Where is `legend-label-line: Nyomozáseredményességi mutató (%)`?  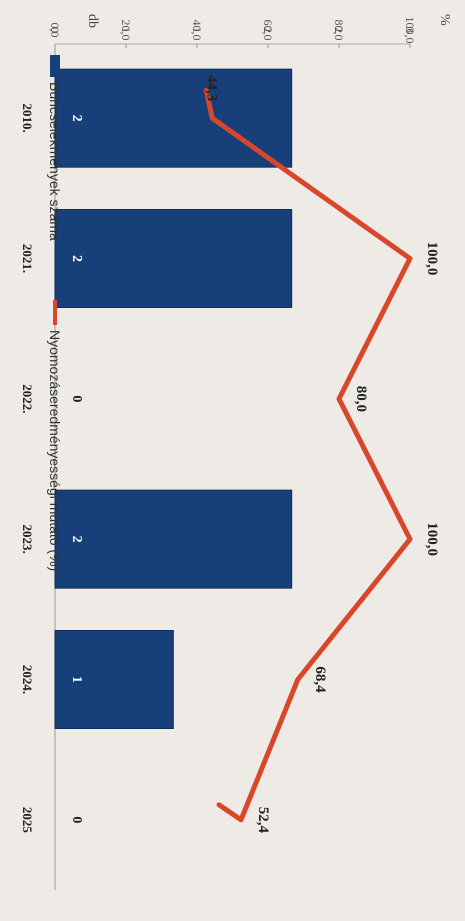 legend-label-line: Nyomozáseredményességi mutató (%) is located at coordinates (55, 450).